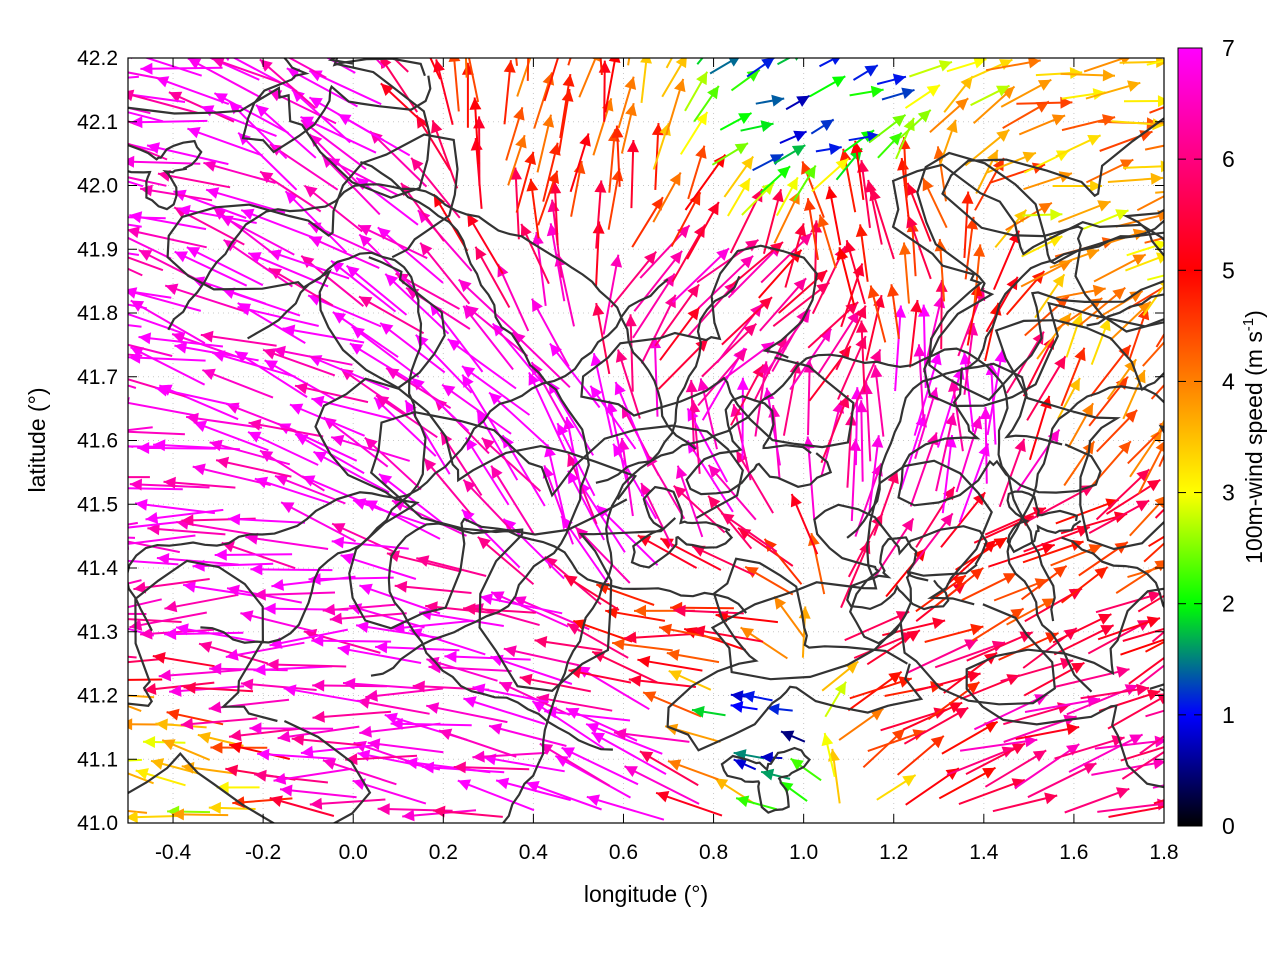  What do you see at coordinates (534, 852) in the screenshot?
I see `x-tick-label: 0.4` at bounding box center [534, 852].